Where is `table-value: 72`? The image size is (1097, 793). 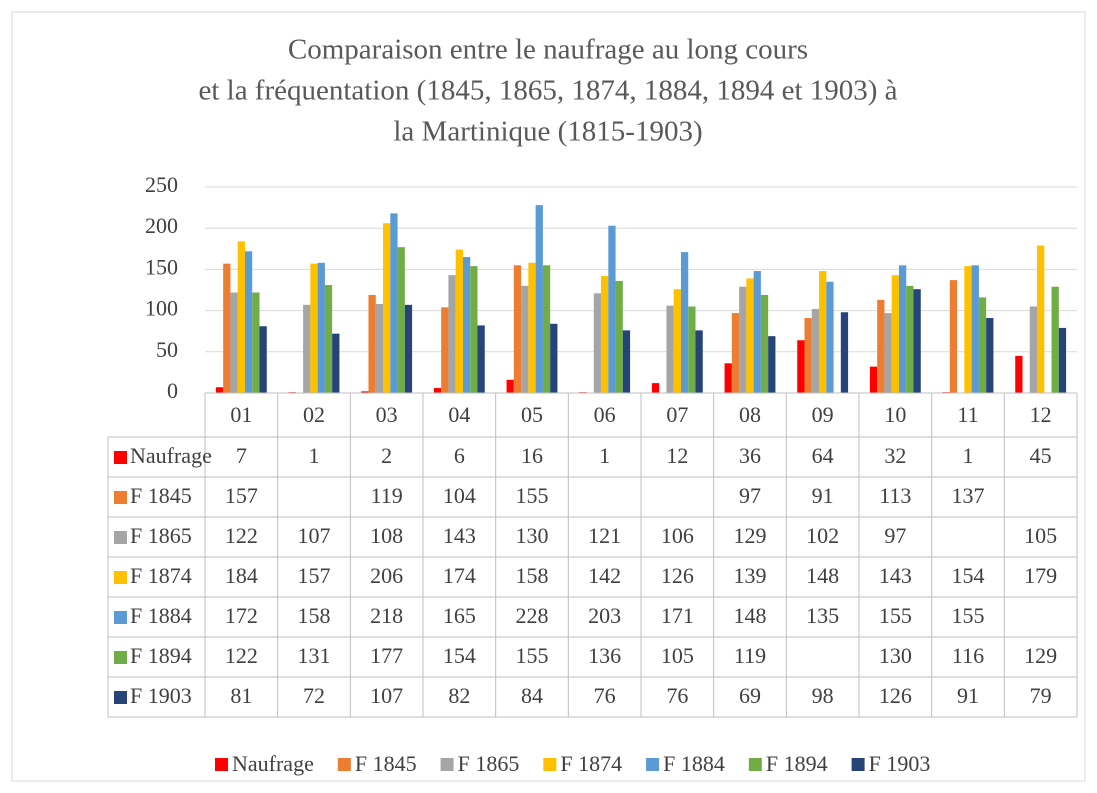
table-value: 72 is located at coordinates (314, 695).